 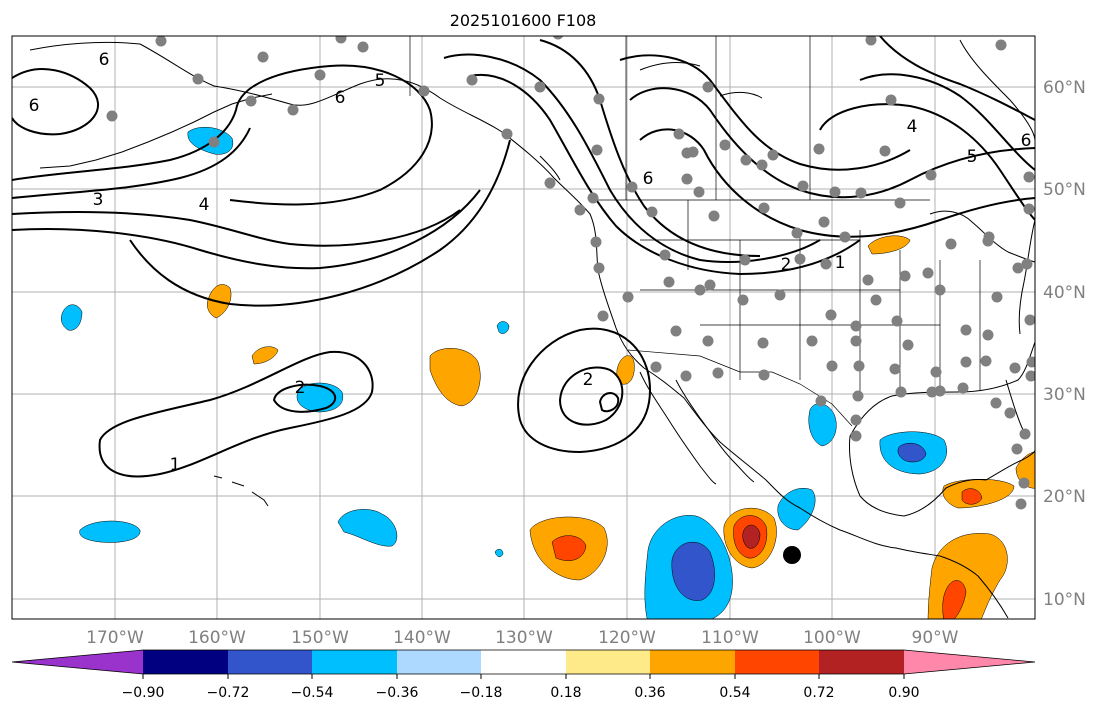 What do you see at coordinates (1064, 600) in the screenshot?
I see `svg-text: 10°N` at bounding box center [1064, 600].